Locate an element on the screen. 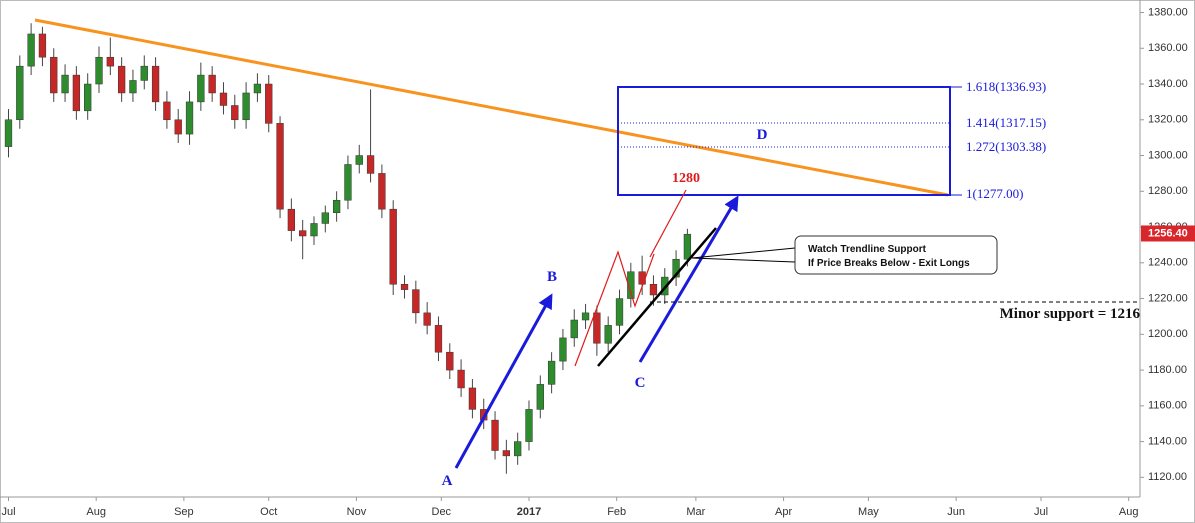 This screenshot has height=523, width=1195. x-tick-label: May is located at coordinates (868, 512).